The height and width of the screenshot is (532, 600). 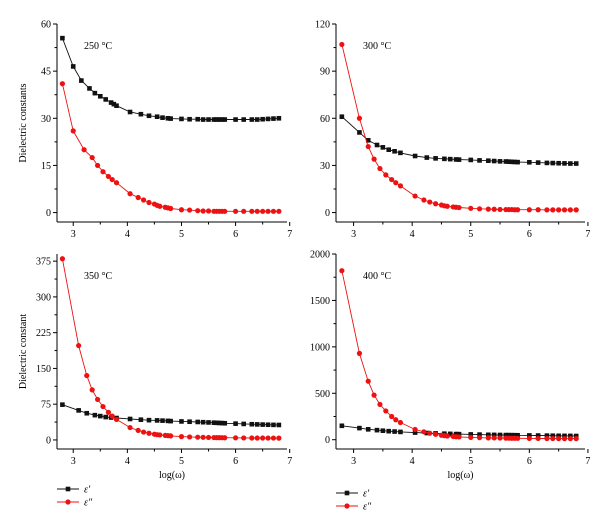 What do you see at coordinates (366, 494) in the screenshot?
I see `legend-label: ε′` at bounding box center [366, 494].